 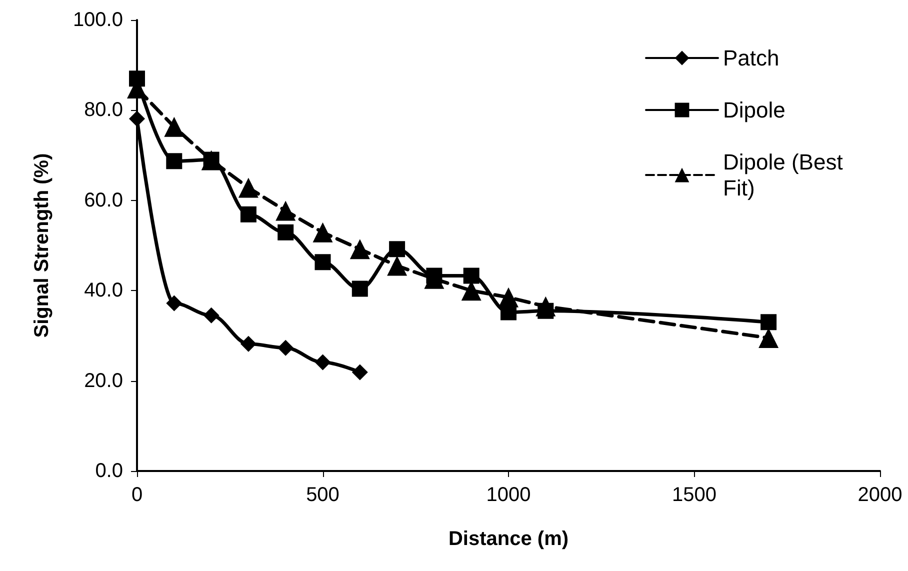 What do you see at coordinates (786, 175) in the screenshot?
I see `legend-label: Dipole (Best Fit)` at bounding box center [786, 175].